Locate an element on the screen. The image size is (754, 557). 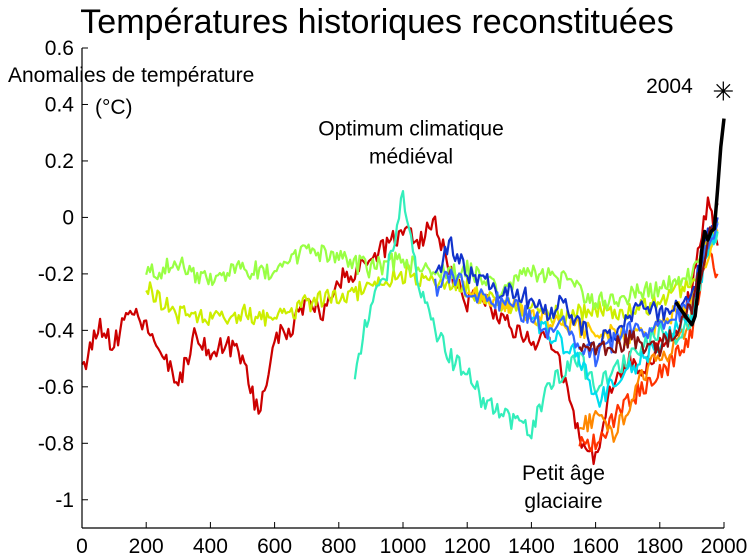
x-tick-label: 1600 is located at coordinates (595, 546).